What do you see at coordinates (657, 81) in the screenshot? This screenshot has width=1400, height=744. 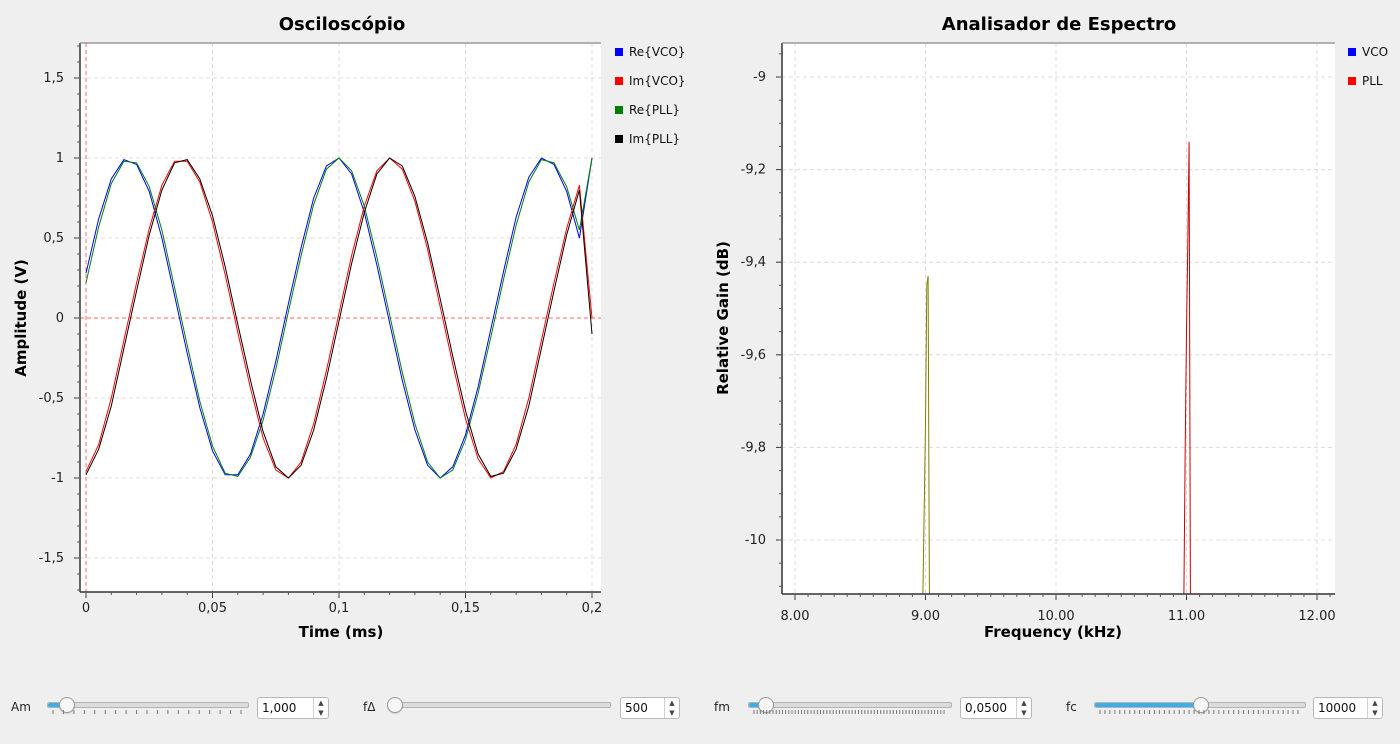 I see `legend-label: Im{VCO}` at bounding box center [657, 81].